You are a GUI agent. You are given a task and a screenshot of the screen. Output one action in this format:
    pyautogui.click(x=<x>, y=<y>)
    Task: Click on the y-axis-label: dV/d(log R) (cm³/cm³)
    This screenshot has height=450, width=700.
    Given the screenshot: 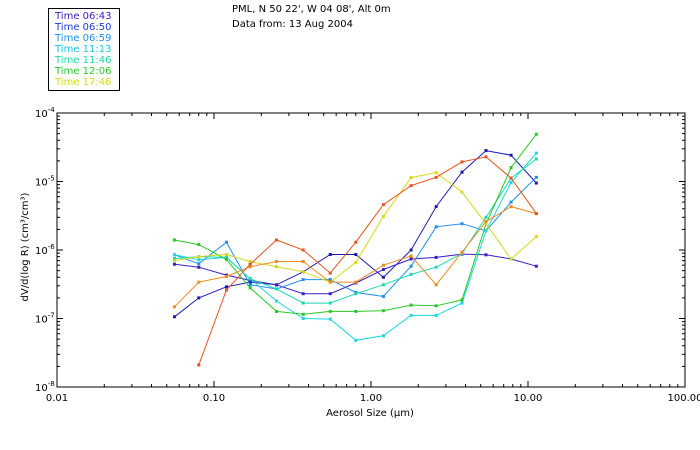 What is the action you would take?
    pyautogui.click(x=25, y=246)
    